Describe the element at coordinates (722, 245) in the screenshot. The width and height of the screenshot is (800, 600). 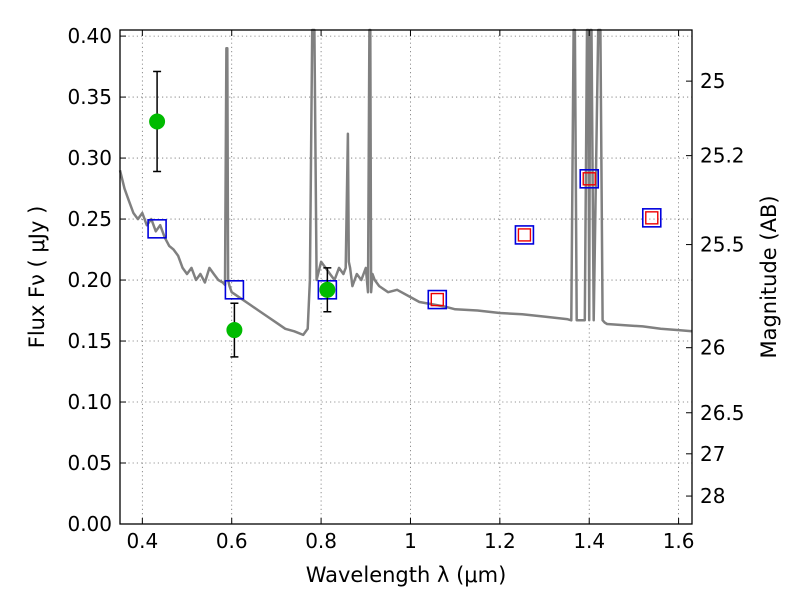
I see `y2-tick-label: 25.5` at that location.